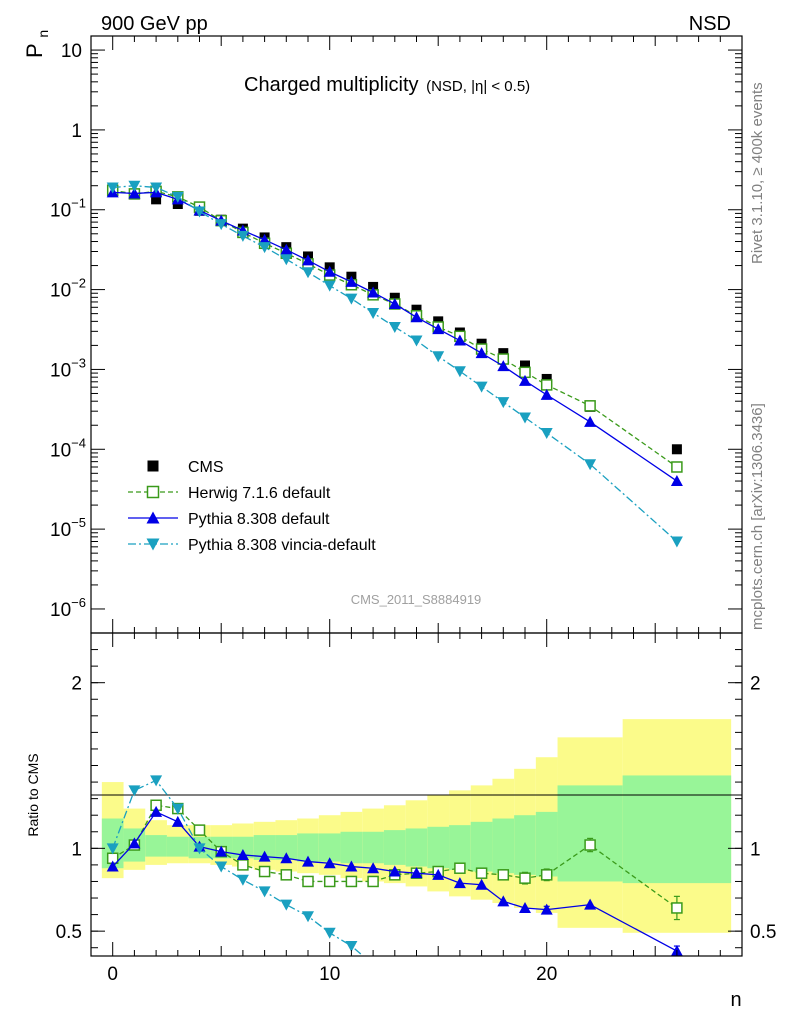 The height and width of the screenshot is (1024, 786). What do you see at coordinates (282, 545) in the screenshot?
I see `legend-label: Pythia 8.308 vincia-default` at bounding box center [282, 545].